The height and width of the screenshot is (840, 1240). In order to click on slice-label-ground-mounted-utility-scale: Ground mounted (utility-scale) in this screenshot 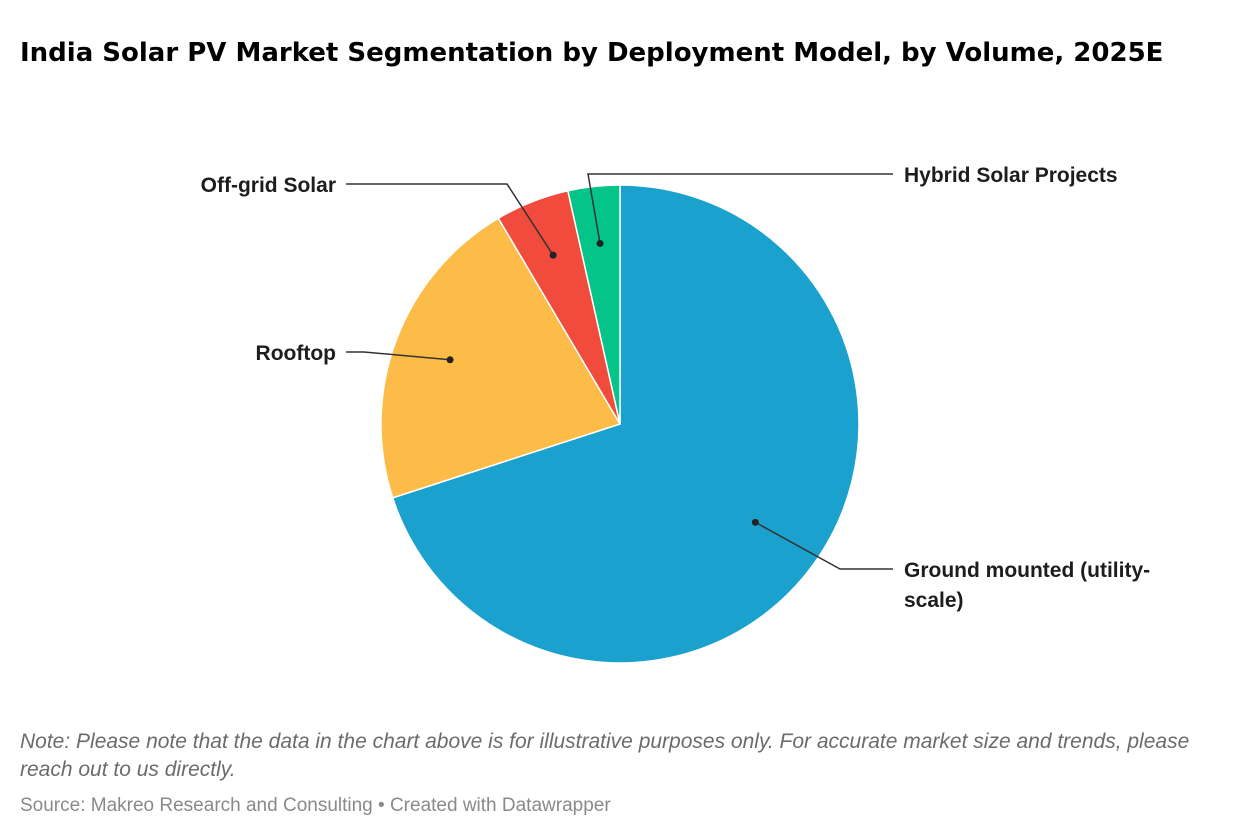, I will do `click(1027, 585)`.